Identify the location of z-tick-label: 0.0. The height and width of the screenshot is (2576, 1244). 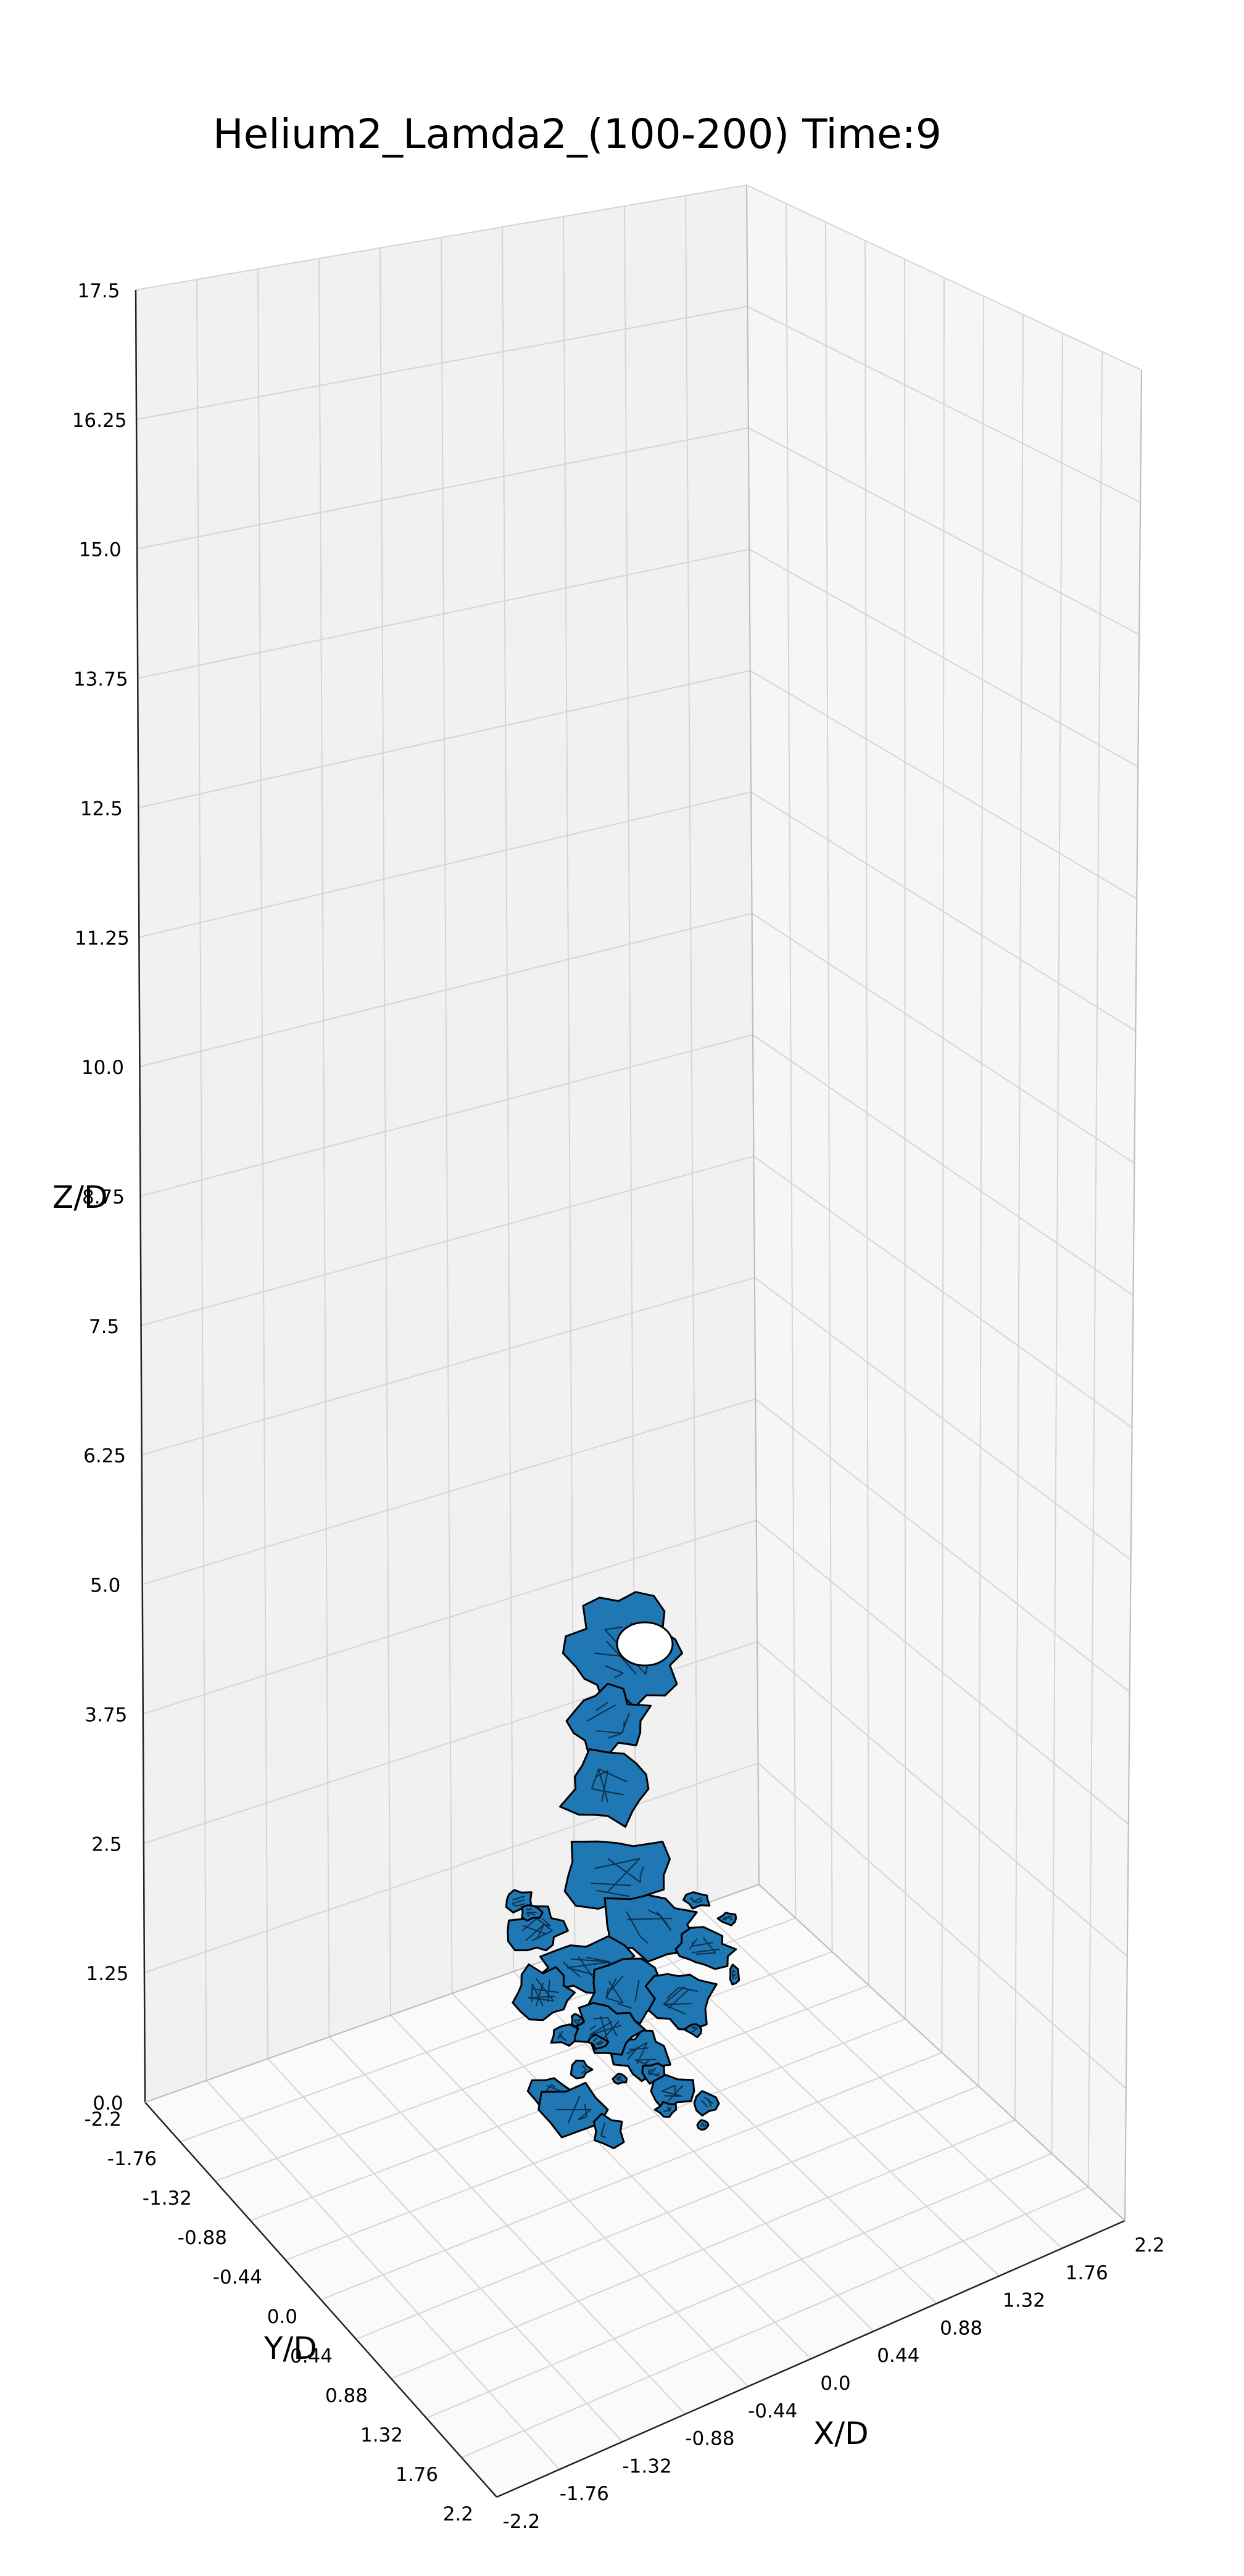
(108, 2103).